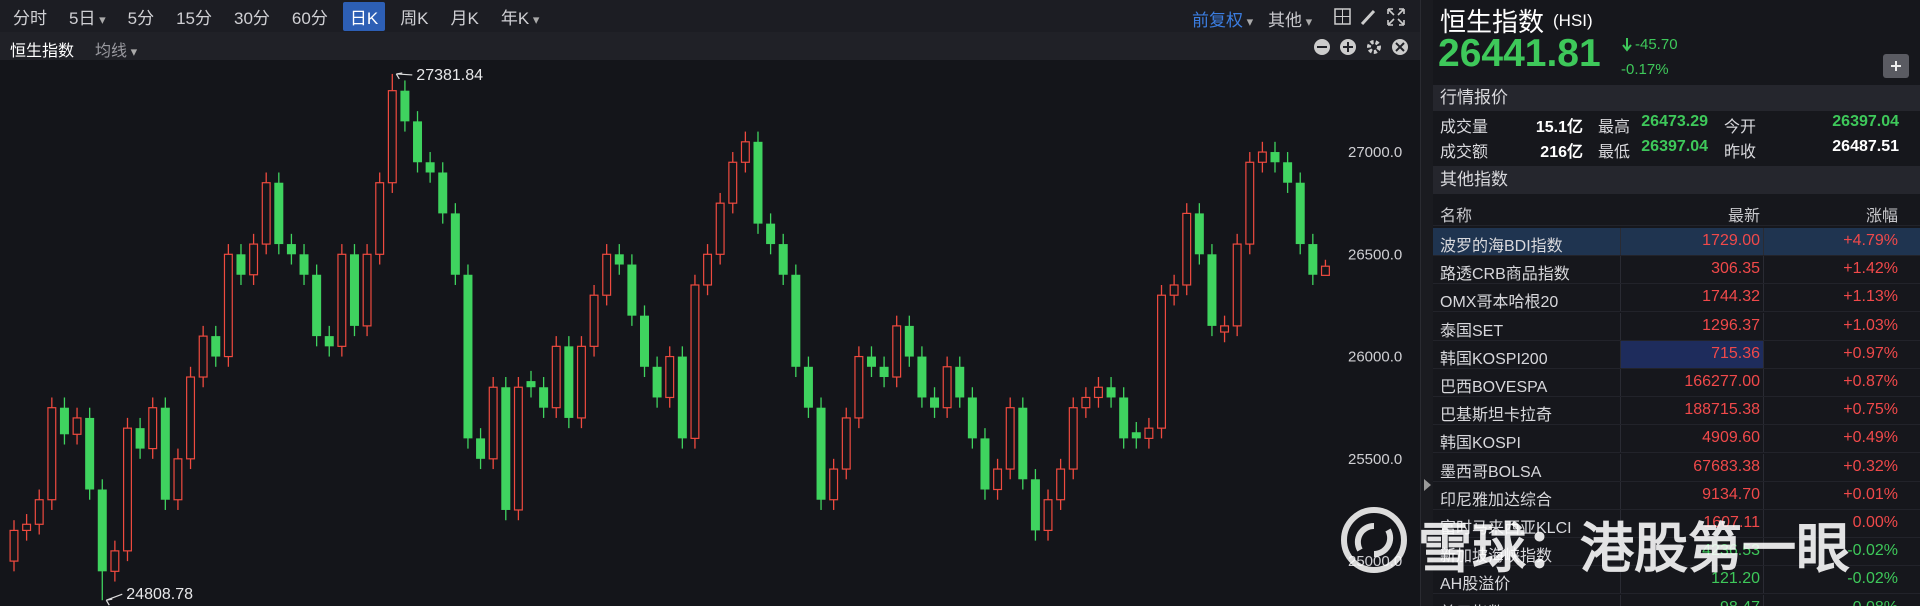 This screenshot has height=606, width=1920. I want to click on panel-icons, so click(1362, 47).